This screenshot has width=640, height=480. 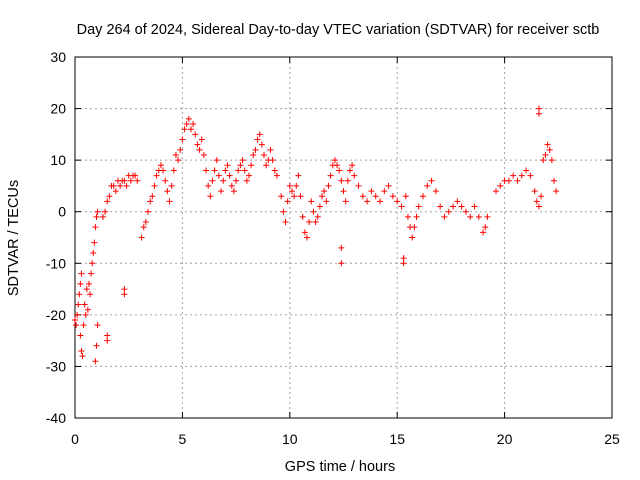 What do you see at coordinates (397, 439) in the screenshot?
I see `x-tick-label: 15` at bounding box center [397, 439].